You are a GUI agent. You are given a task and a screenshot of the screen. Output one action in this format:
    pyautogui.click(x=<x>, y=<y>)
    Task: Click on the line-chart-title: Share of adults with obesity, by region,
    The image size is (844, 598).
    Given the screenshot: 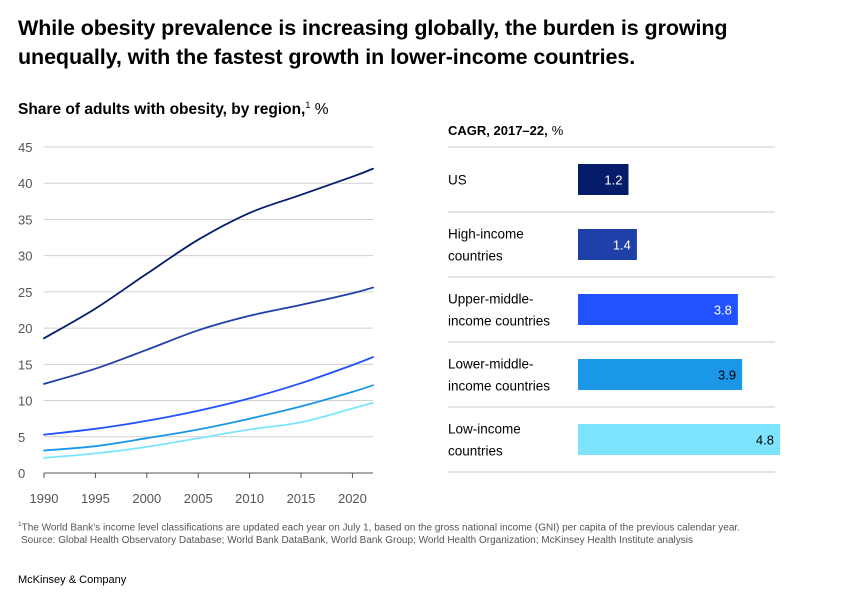 What is the action you would take?
    pyautogui.click(x=162, y=110)
    